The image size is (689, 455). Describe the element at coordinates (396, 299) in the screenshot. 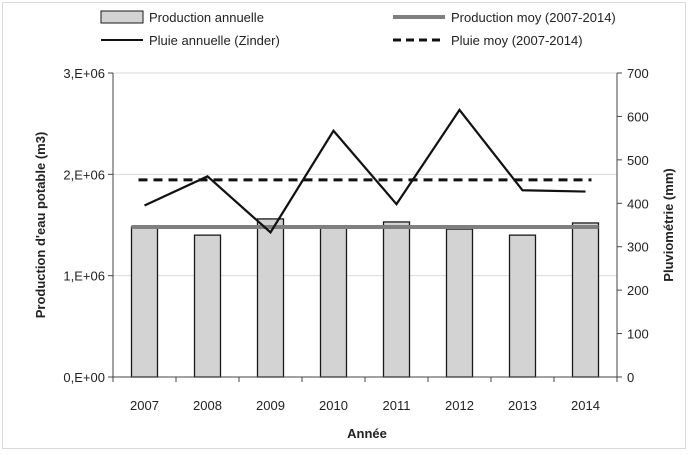

I see `bar-2011` at that location.